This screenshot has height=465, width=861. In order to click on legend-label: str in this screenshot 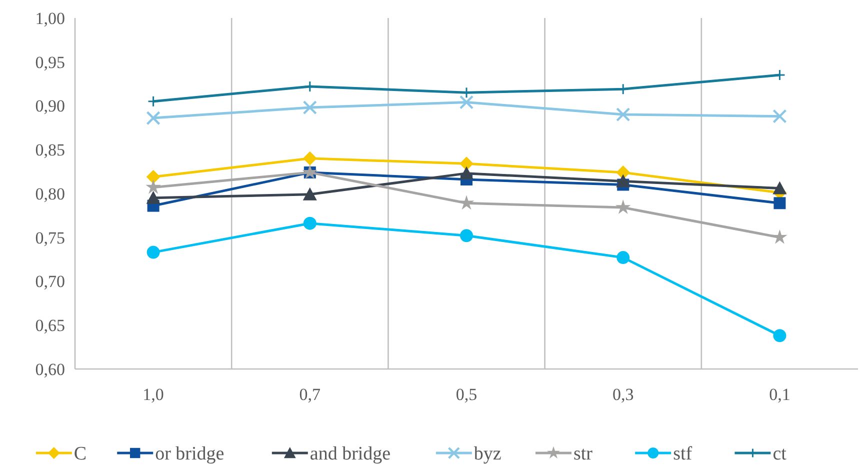, I will do `click(584, 454)`.